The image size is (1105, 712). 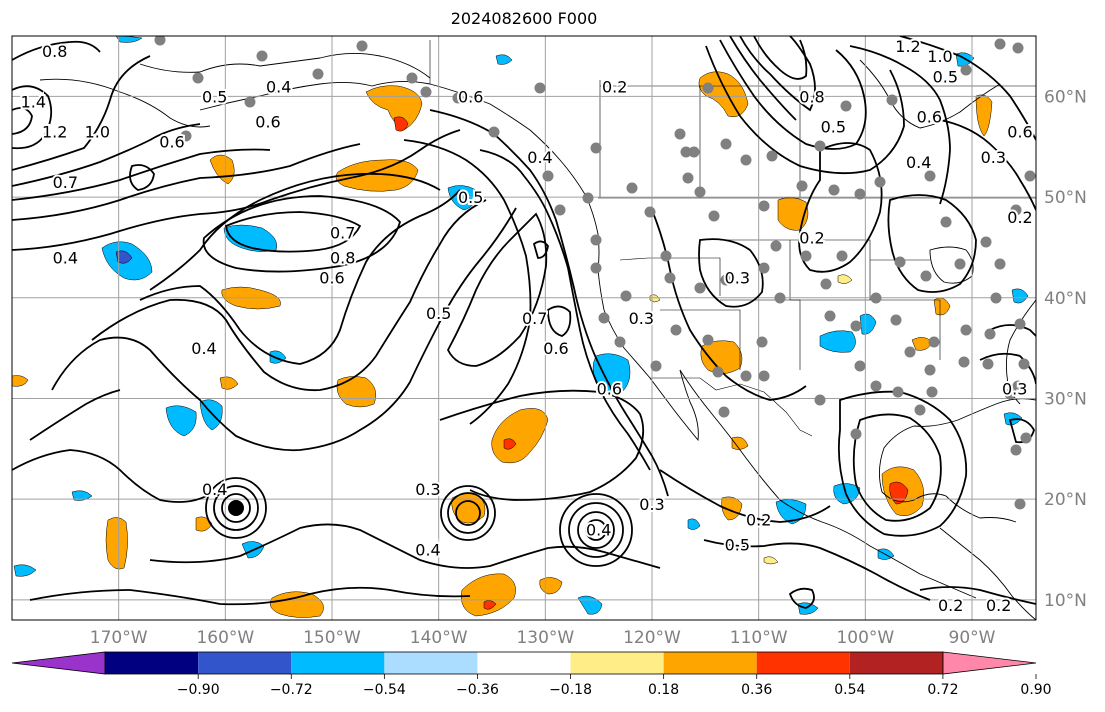 I want to click on colorbar-tick-label: 0.36, so click(x=756, y=690).